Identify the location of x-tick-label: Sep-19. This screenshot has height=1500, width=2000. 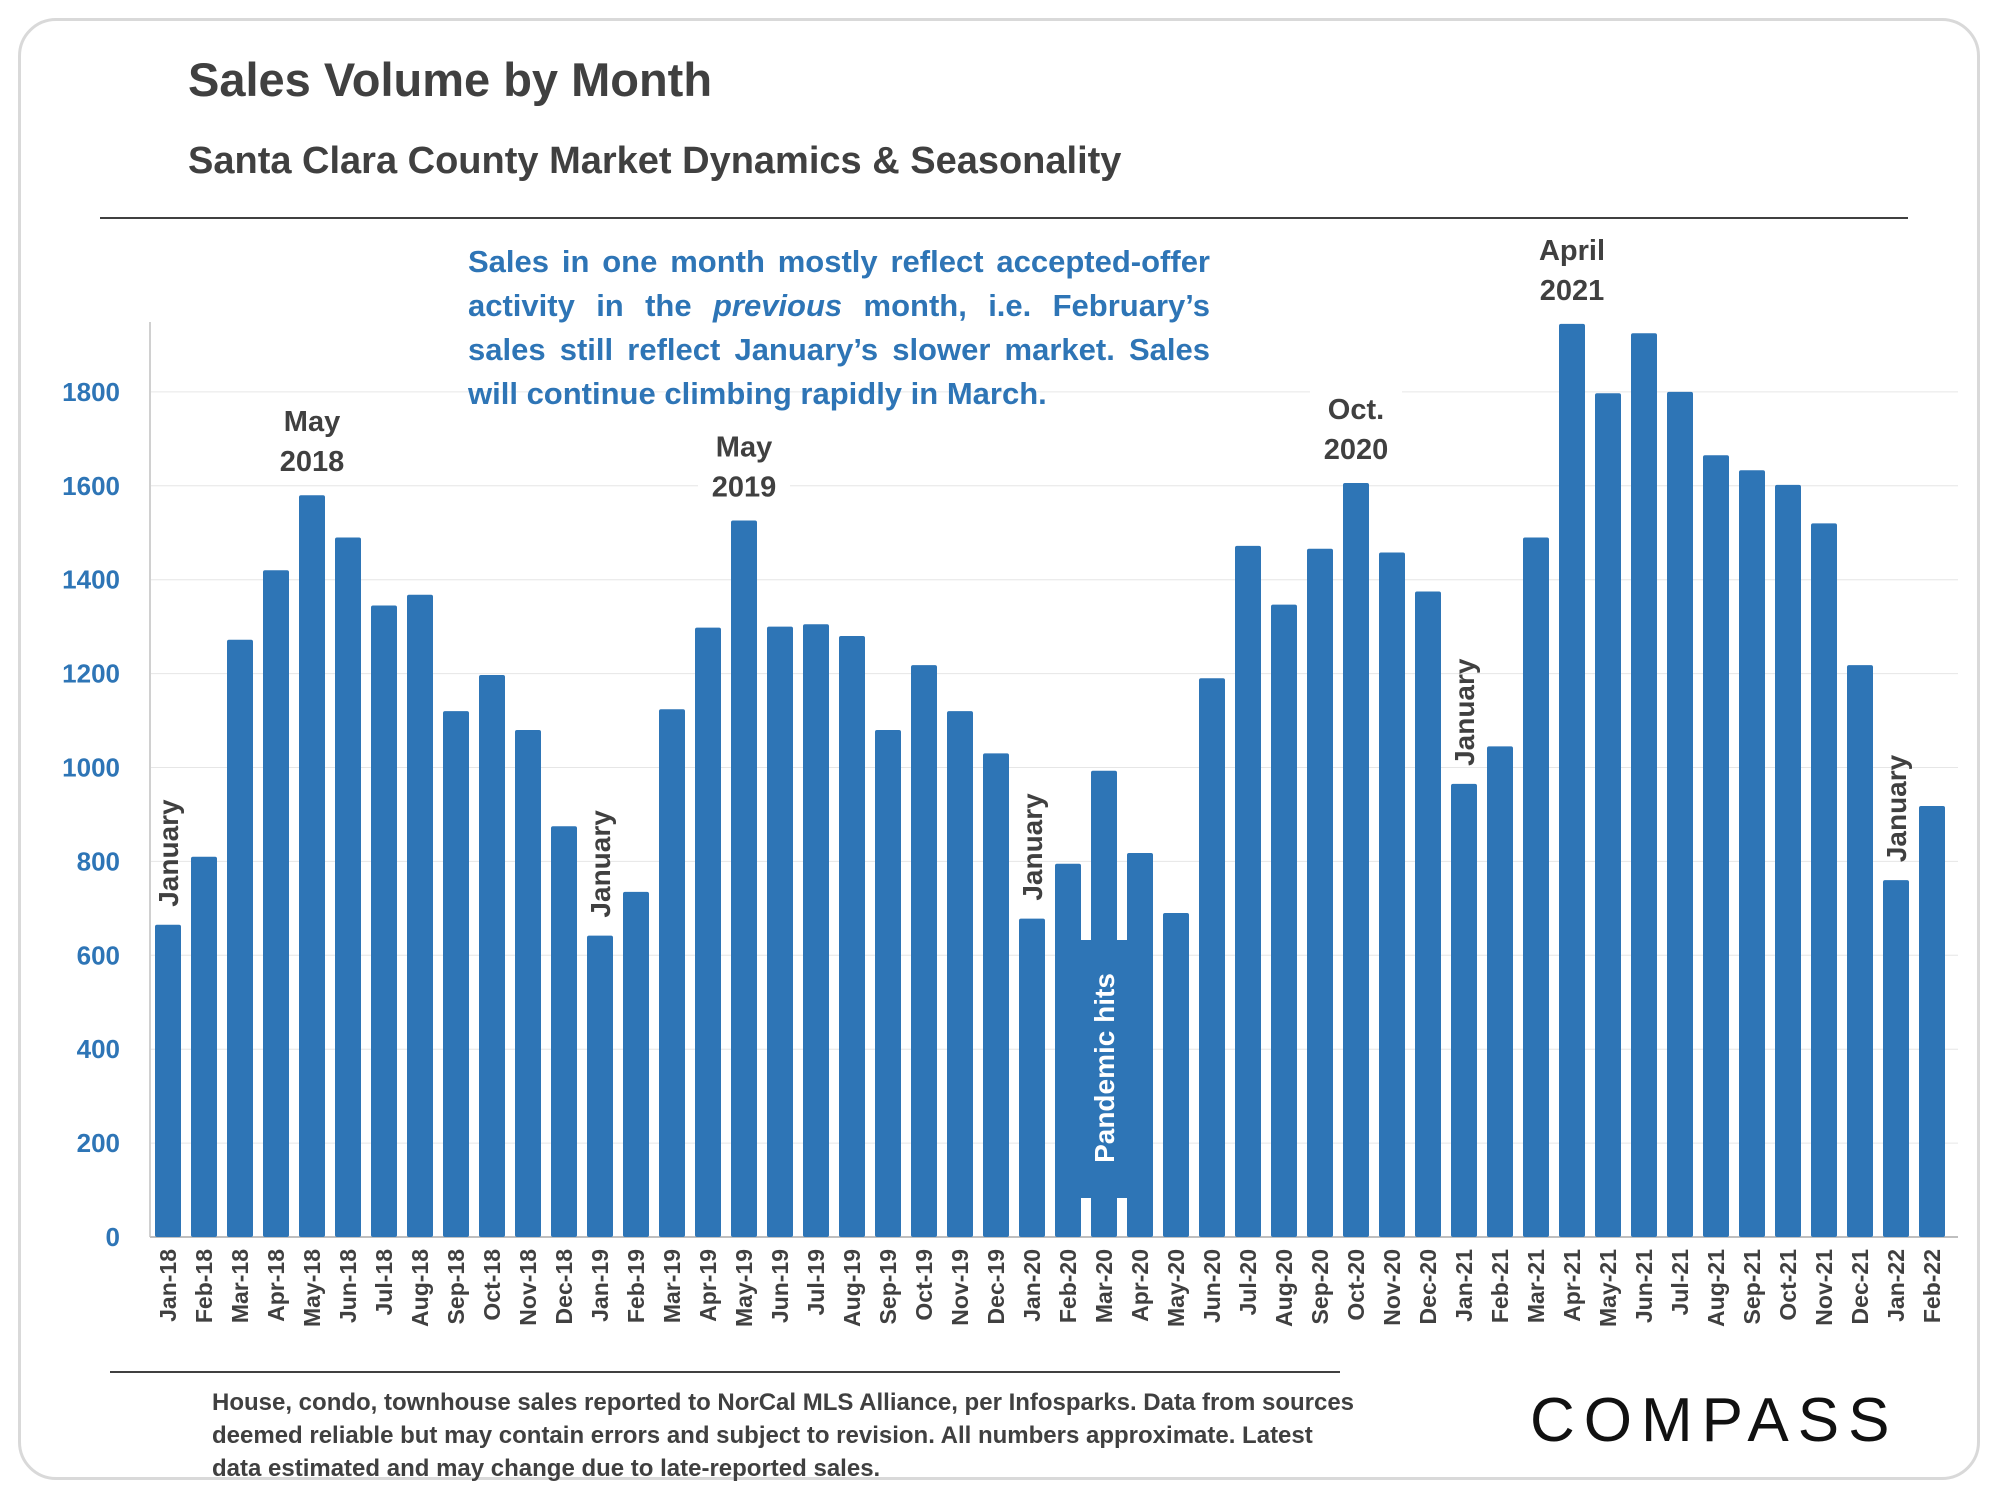
(888, 1286).